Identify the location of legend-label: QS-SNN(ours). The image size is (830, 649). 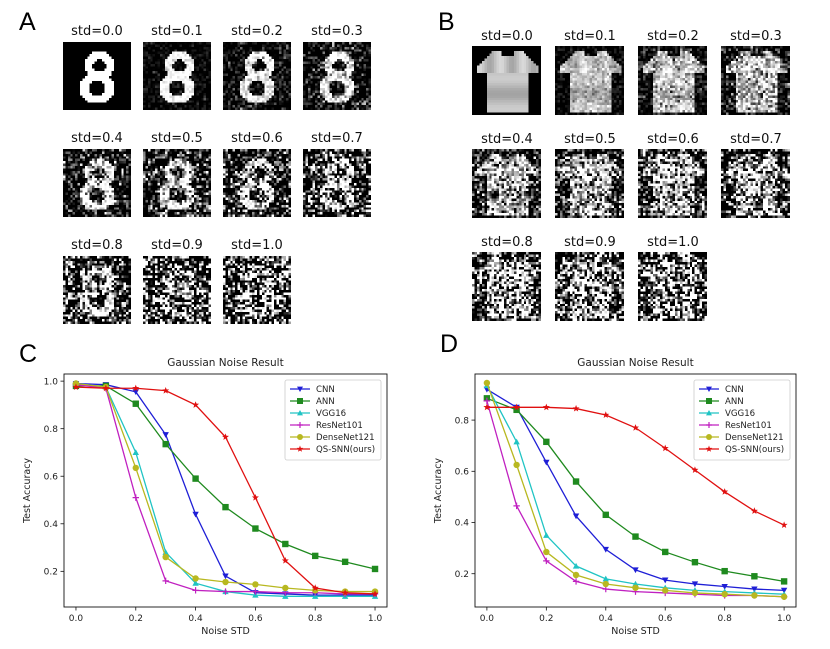
(345, 450).